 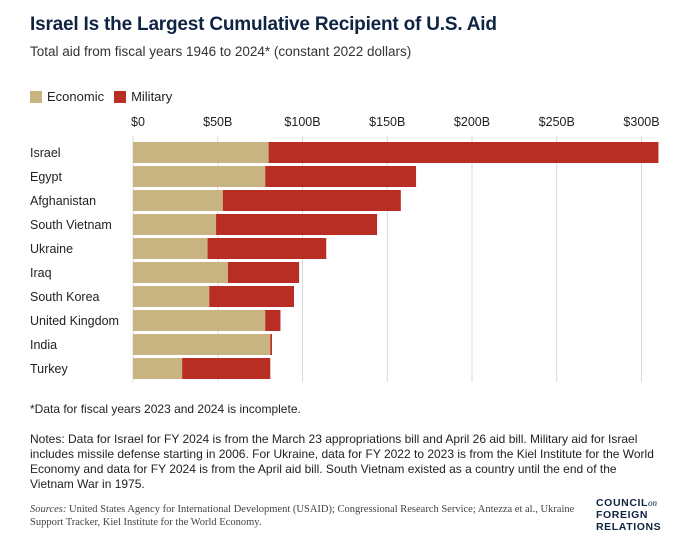 What do you see at coordinates (63, 201) in the screenshot?
I see `category-label: Afghanistan` at bounding box center [63, 201].